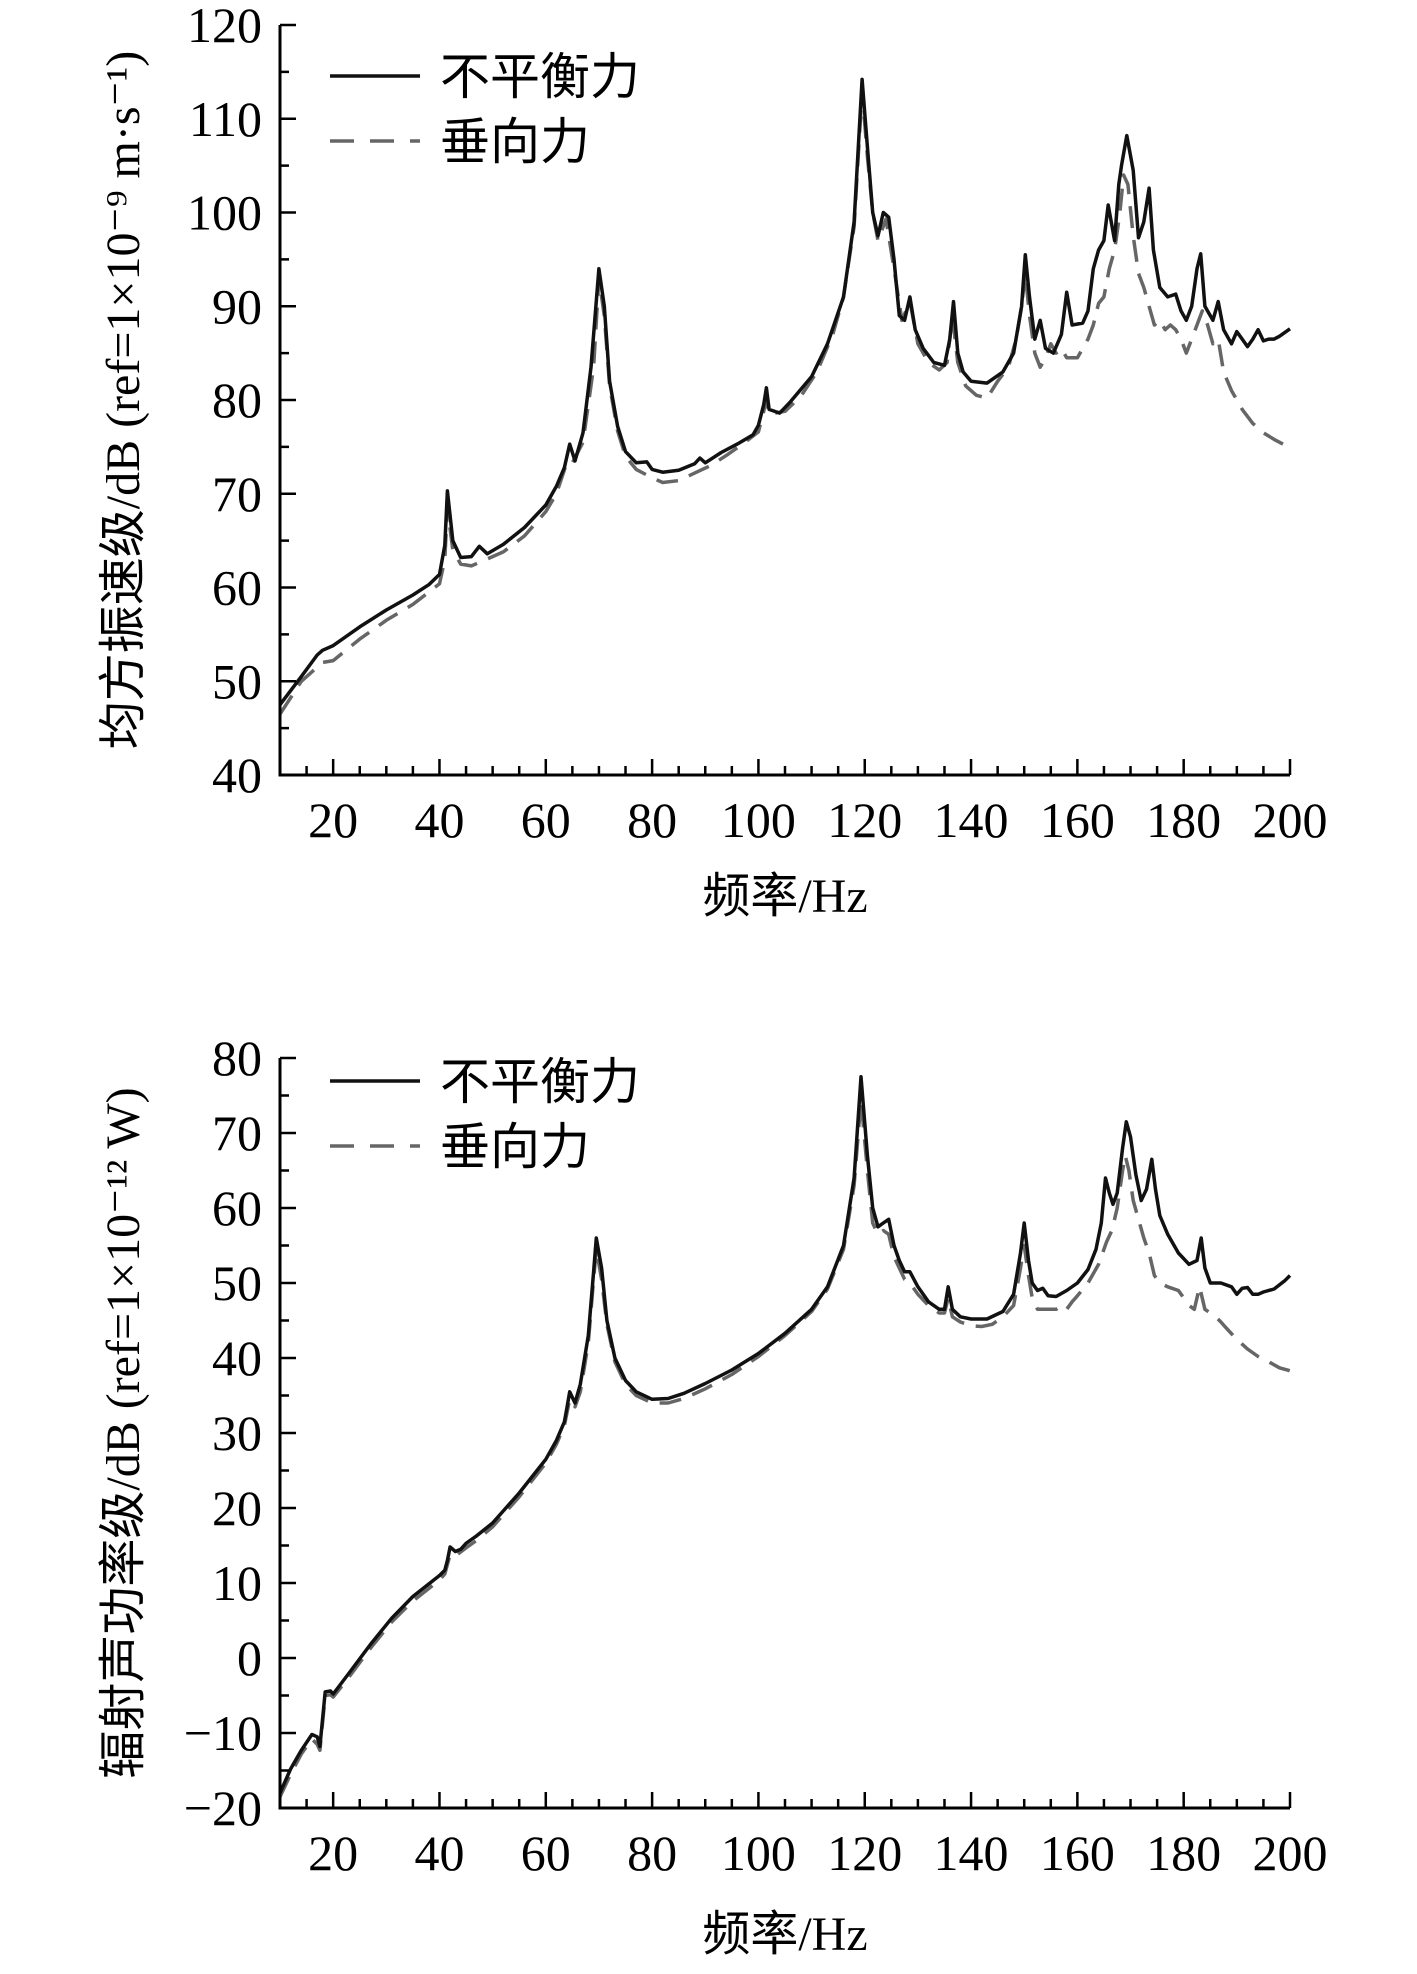 The image size is (1417, 1974). What do you see at coordinates (224, 213) in the screenshot?
I see `y-tick-label: 100` at bounding box center [224, 213].